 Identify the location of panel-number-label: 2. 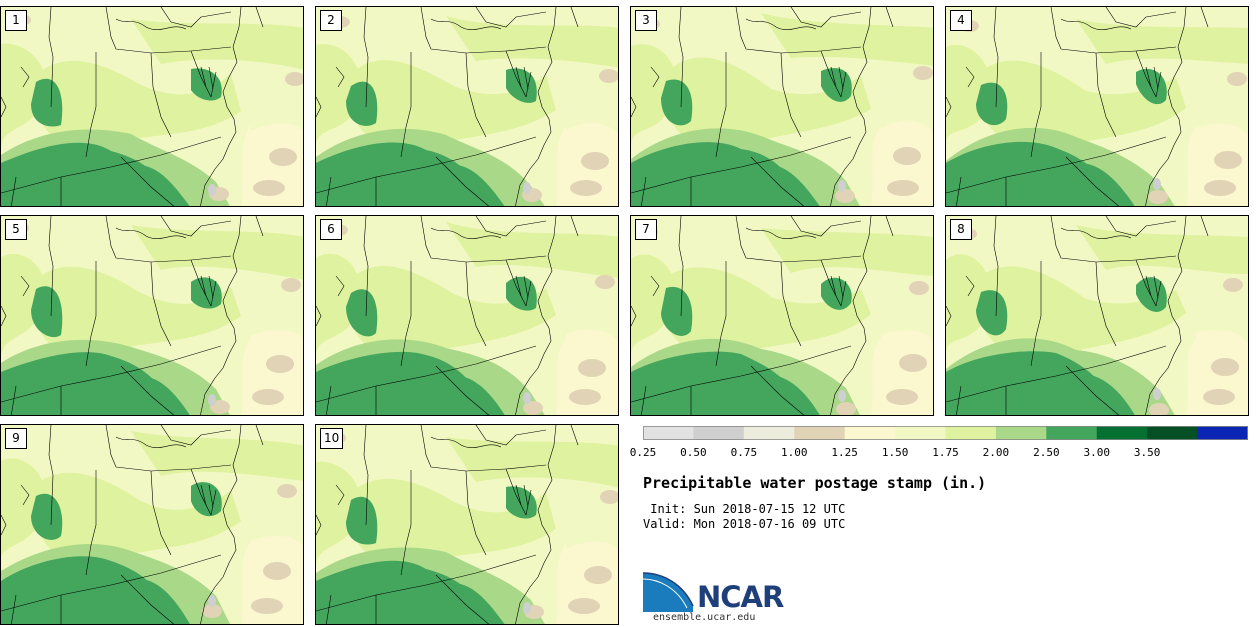
(331, 20).